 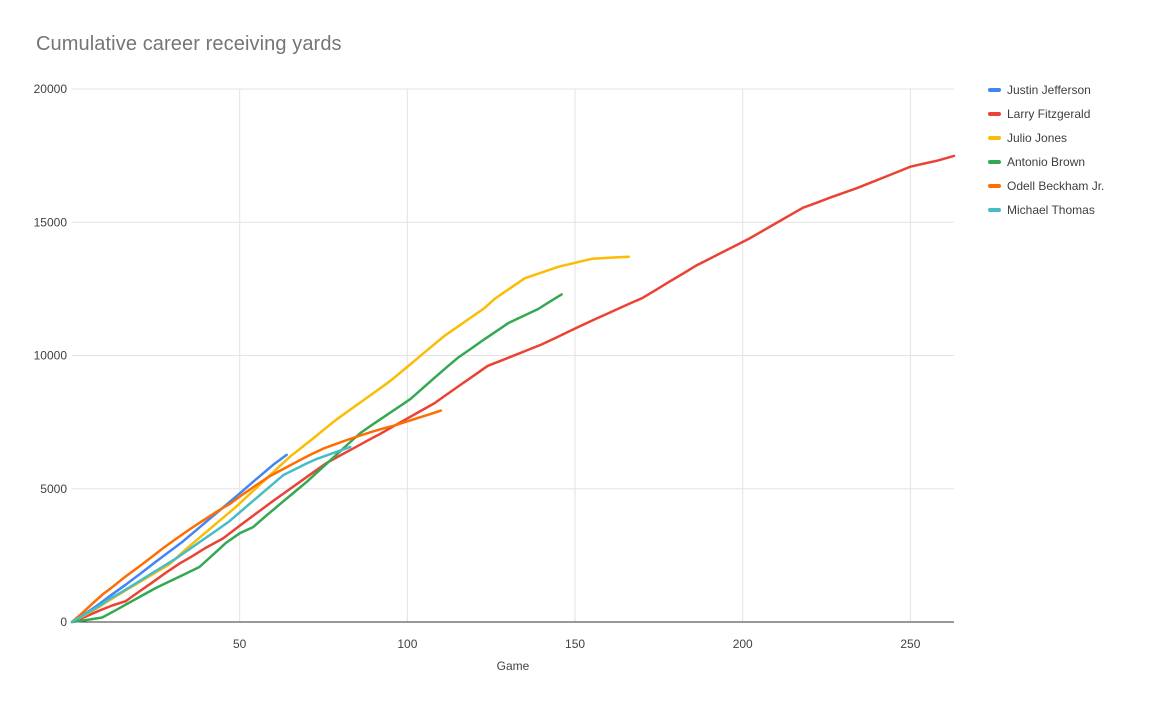 What do you see at coordinates (189, 44) in the screenshot?
I see `chart-title: Cumulative career receiving yards` at bounding box center [189, 44].